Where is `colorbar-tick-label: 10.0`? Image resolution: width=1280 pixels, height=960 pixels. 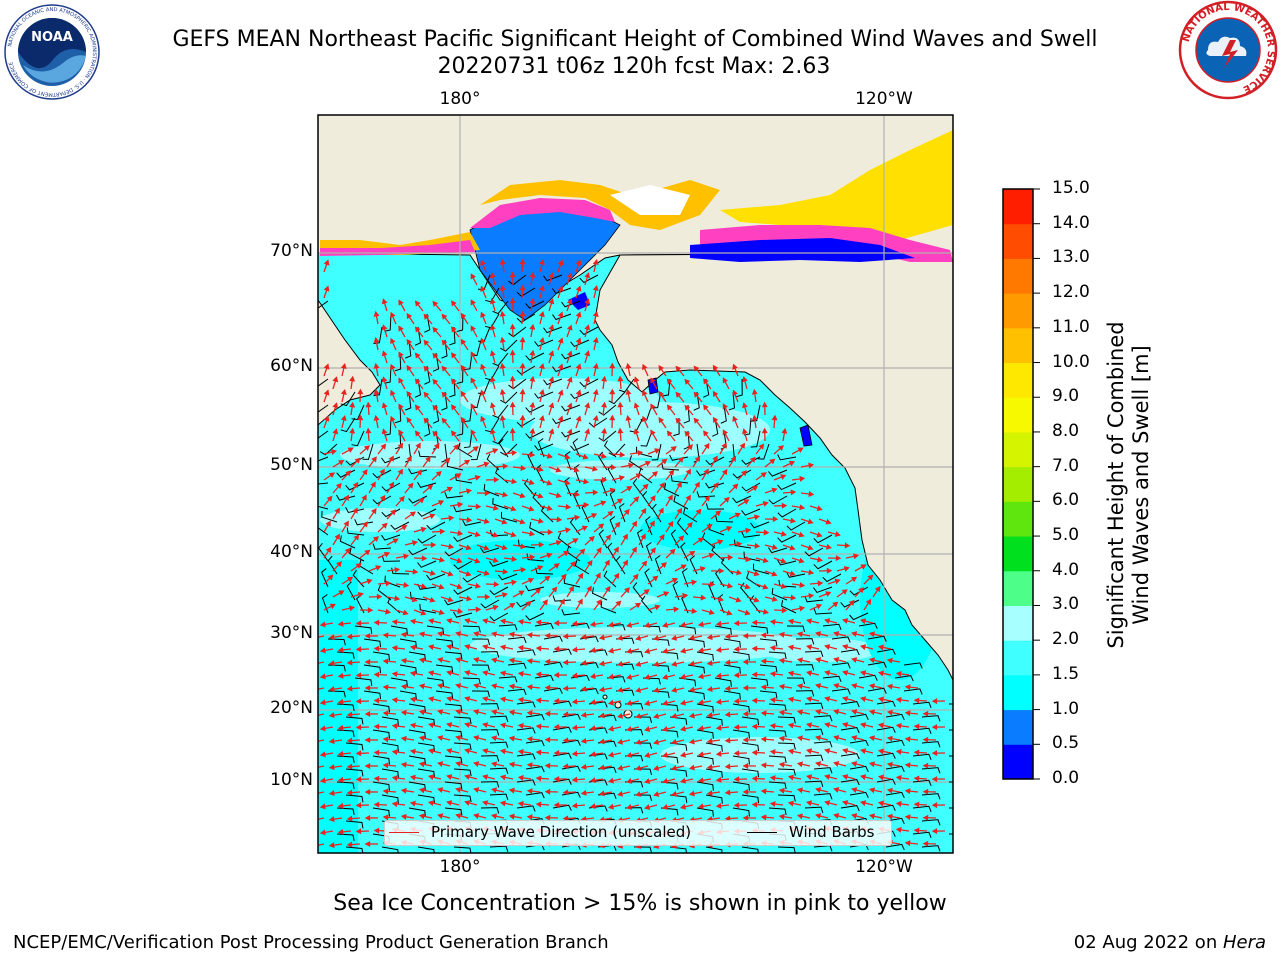 colorbar-tick-label: 10.0 is located at coordinates (1071, 361).